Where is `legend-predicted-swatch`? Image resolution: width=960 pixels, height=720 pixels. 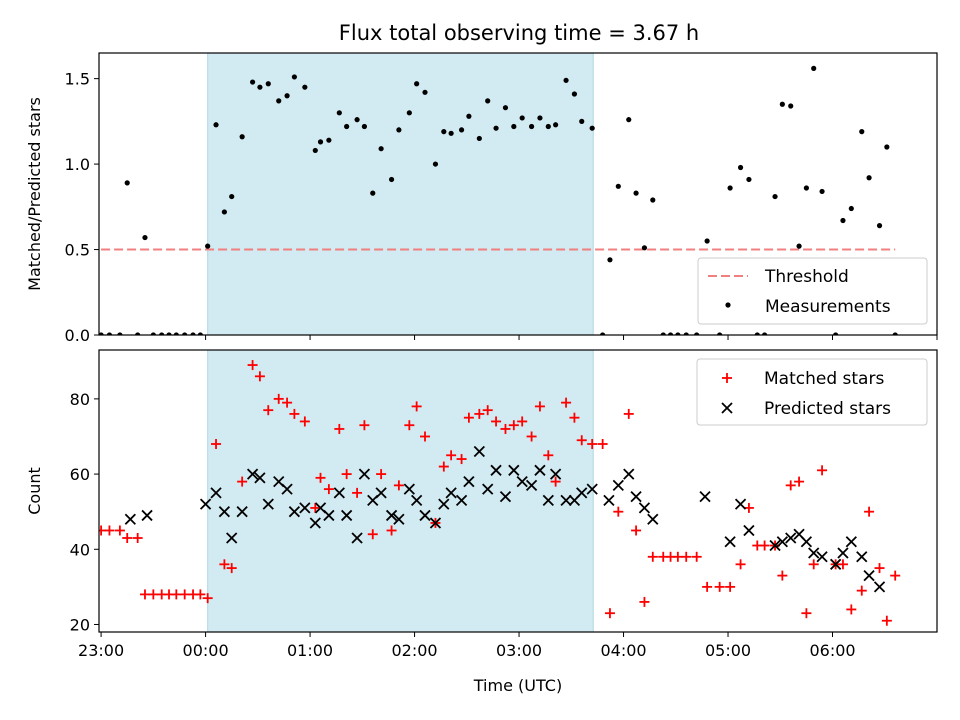 legend-predicted-swatch is located at coordinates (727, 408).